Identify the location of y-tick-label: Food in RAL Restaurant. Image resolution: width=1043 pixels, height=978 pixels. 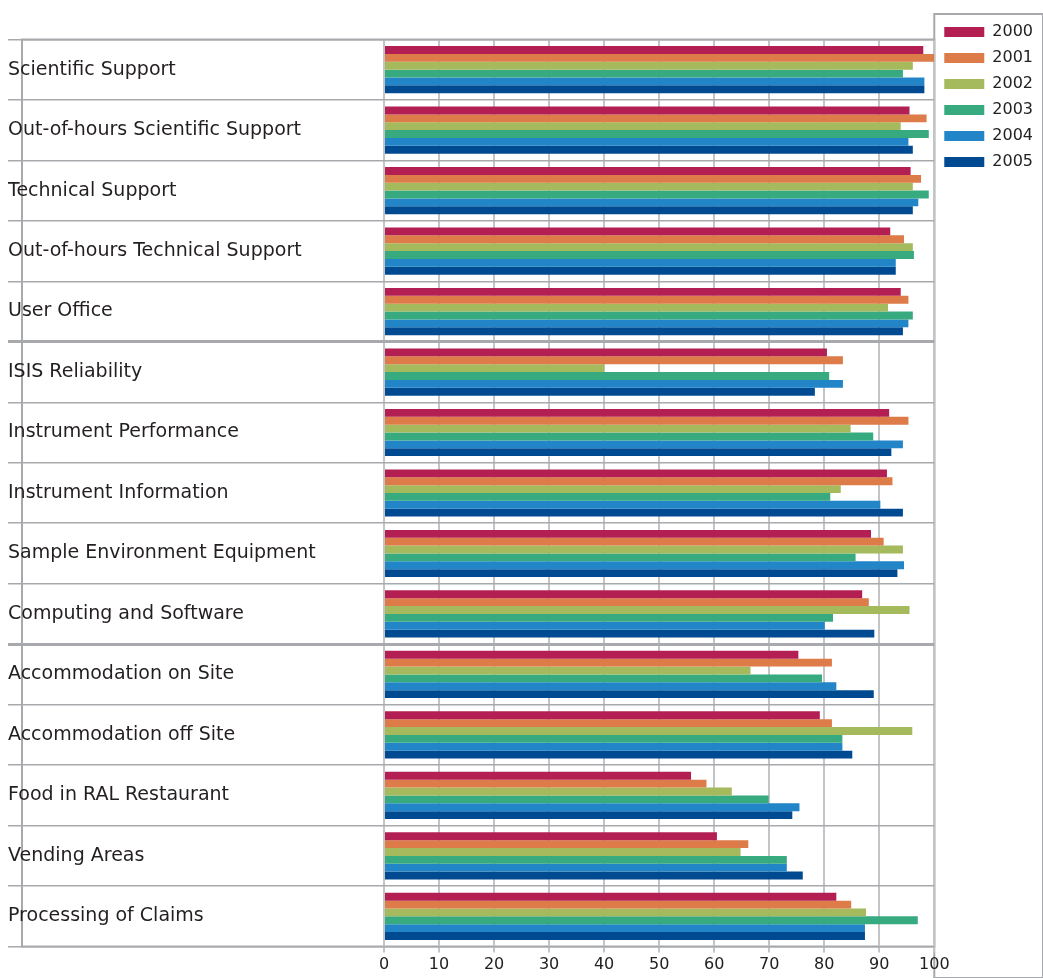
(119, 793).